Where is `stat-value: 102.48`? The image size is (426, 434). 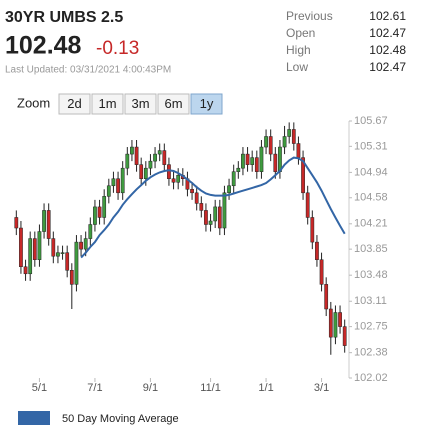 stat-value: 102.48 is located at coordinates (387, 50).